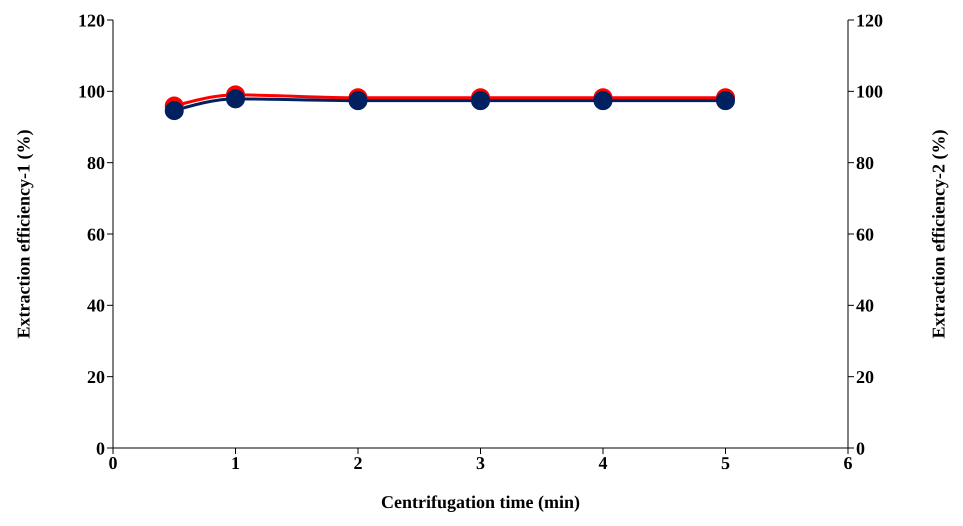 The image size is (963, 526). Describe the element at coordinates (96, 234) in the screenshot. I see `y-tick-label: 60` at that location.